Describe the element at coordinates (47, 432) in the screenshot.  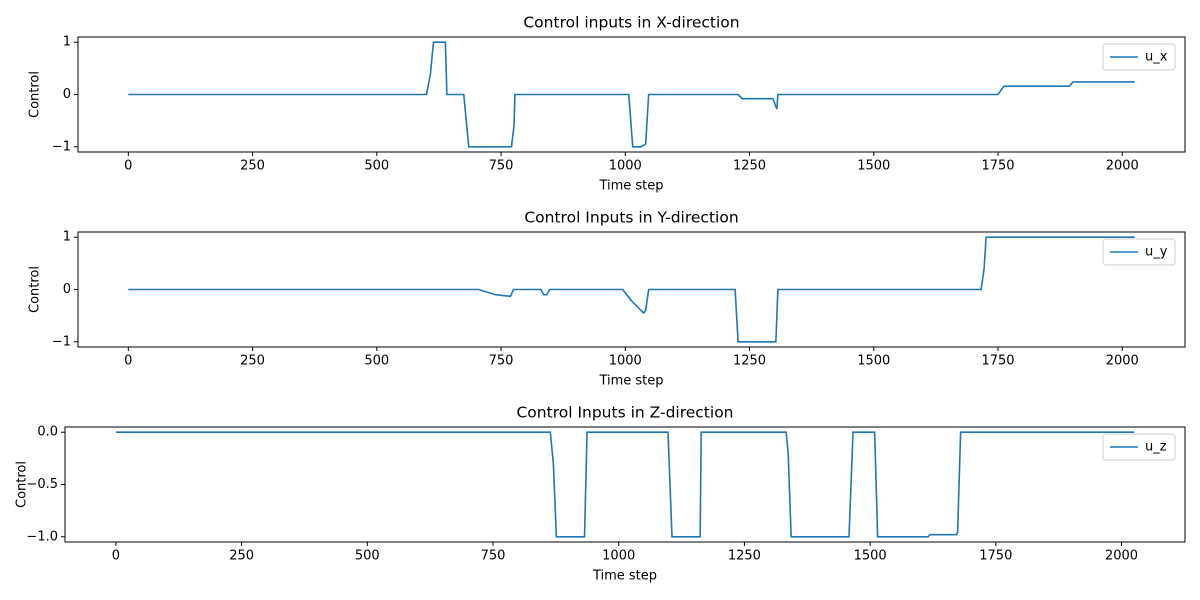
I see `y-tick-label: 0.0` at that location.